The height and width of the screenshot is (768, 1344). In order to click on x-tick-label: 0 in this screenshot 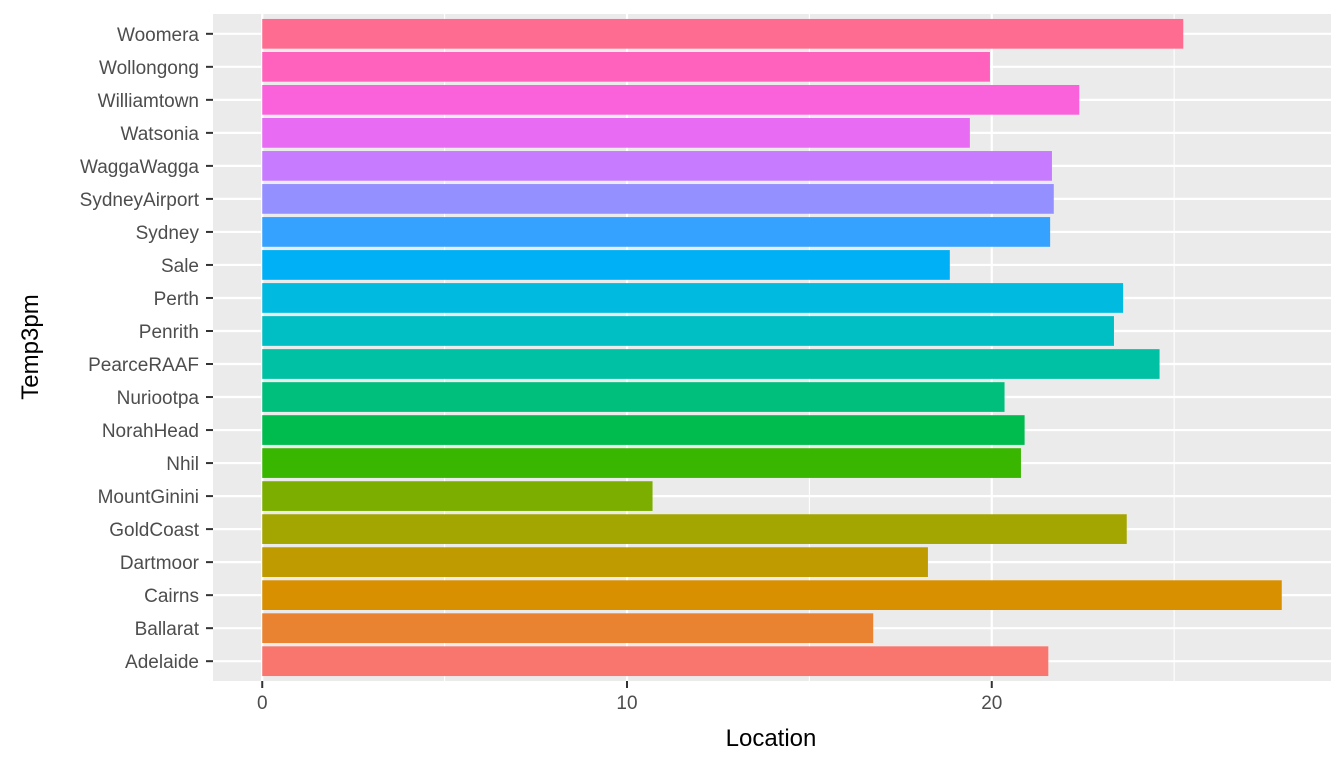, I will do `click(262, 703)`.